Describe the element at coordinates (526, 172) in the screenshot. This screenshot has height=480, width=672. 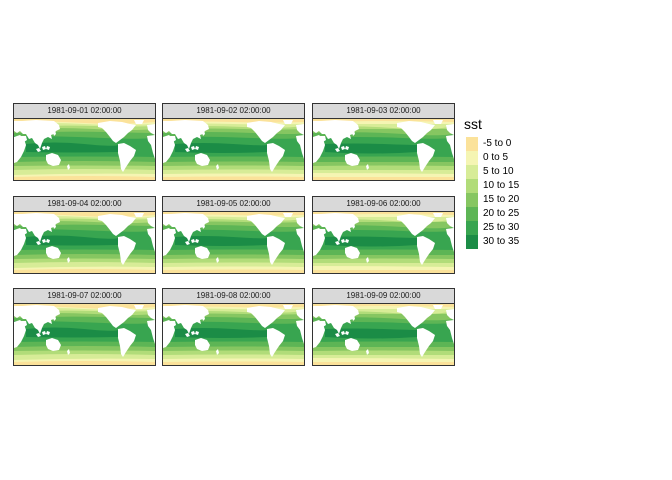
I see `legend-item: 5 to 10` at that location.